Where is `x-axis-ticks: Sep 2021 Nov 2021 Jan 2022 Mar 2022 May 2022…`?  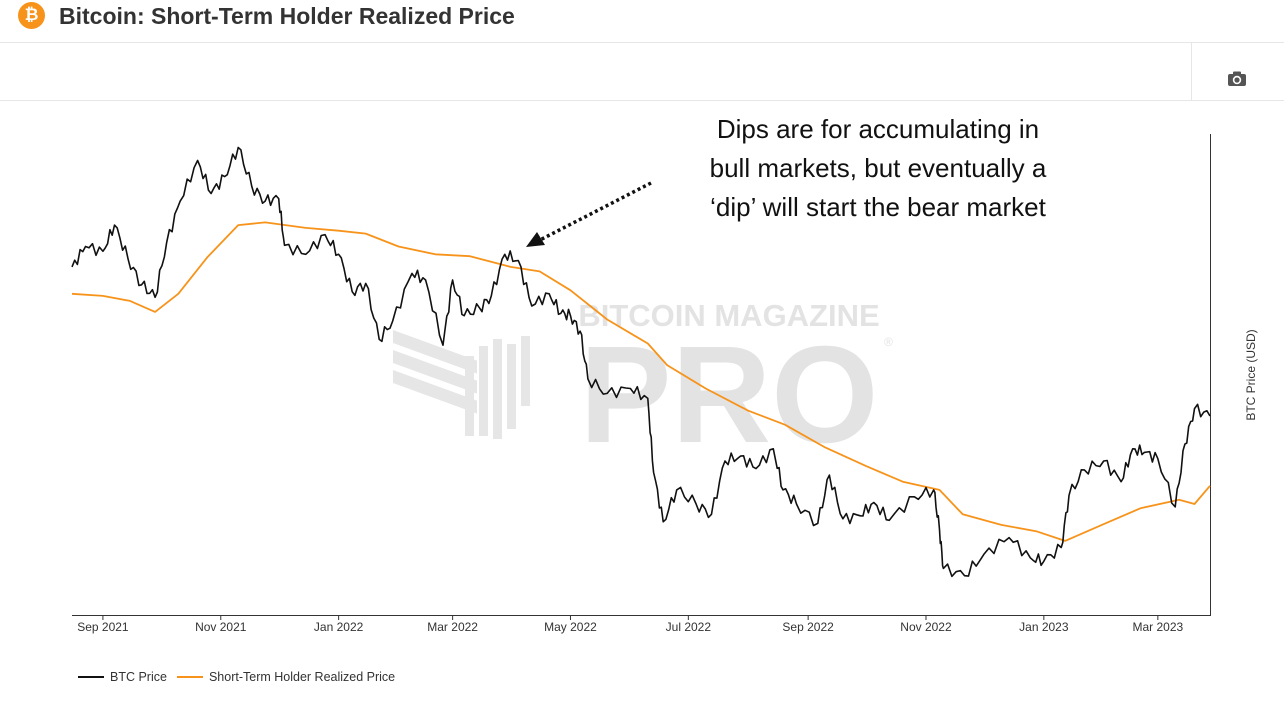 x-axis-ticks: Sep 2021 Nov 2021 Jan 2022 Mar 2022 May 2022… is located at coordinates (630, 624).